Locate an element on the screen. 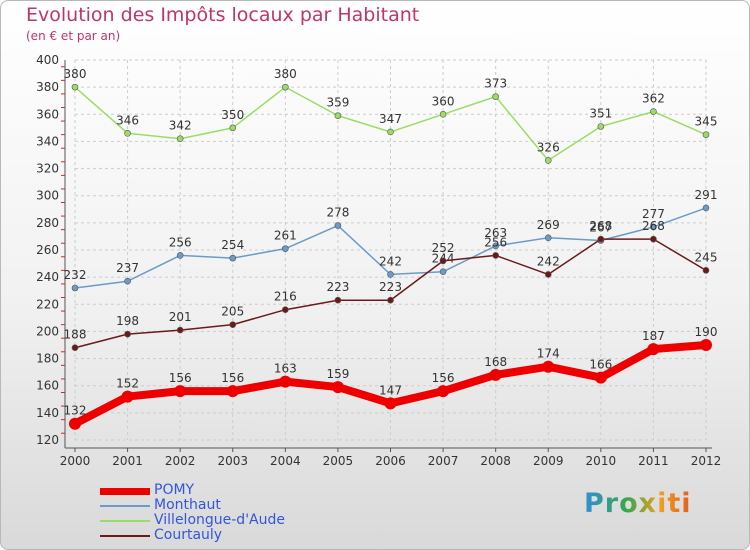 The image size is (750, 550). data-label: 187 is located at coordinates (653, 336).